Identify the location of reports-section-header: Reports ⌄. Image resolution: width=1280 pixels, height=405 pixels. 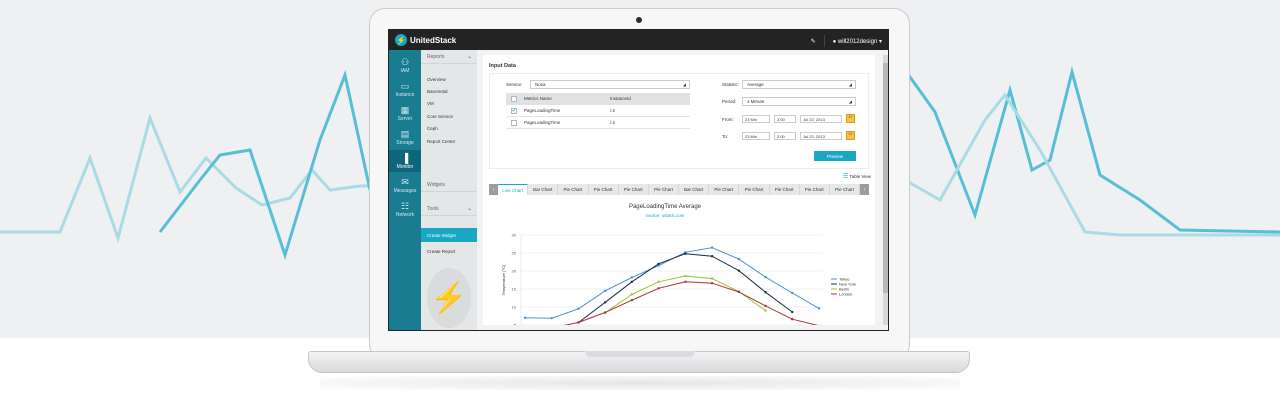
(449, 57).